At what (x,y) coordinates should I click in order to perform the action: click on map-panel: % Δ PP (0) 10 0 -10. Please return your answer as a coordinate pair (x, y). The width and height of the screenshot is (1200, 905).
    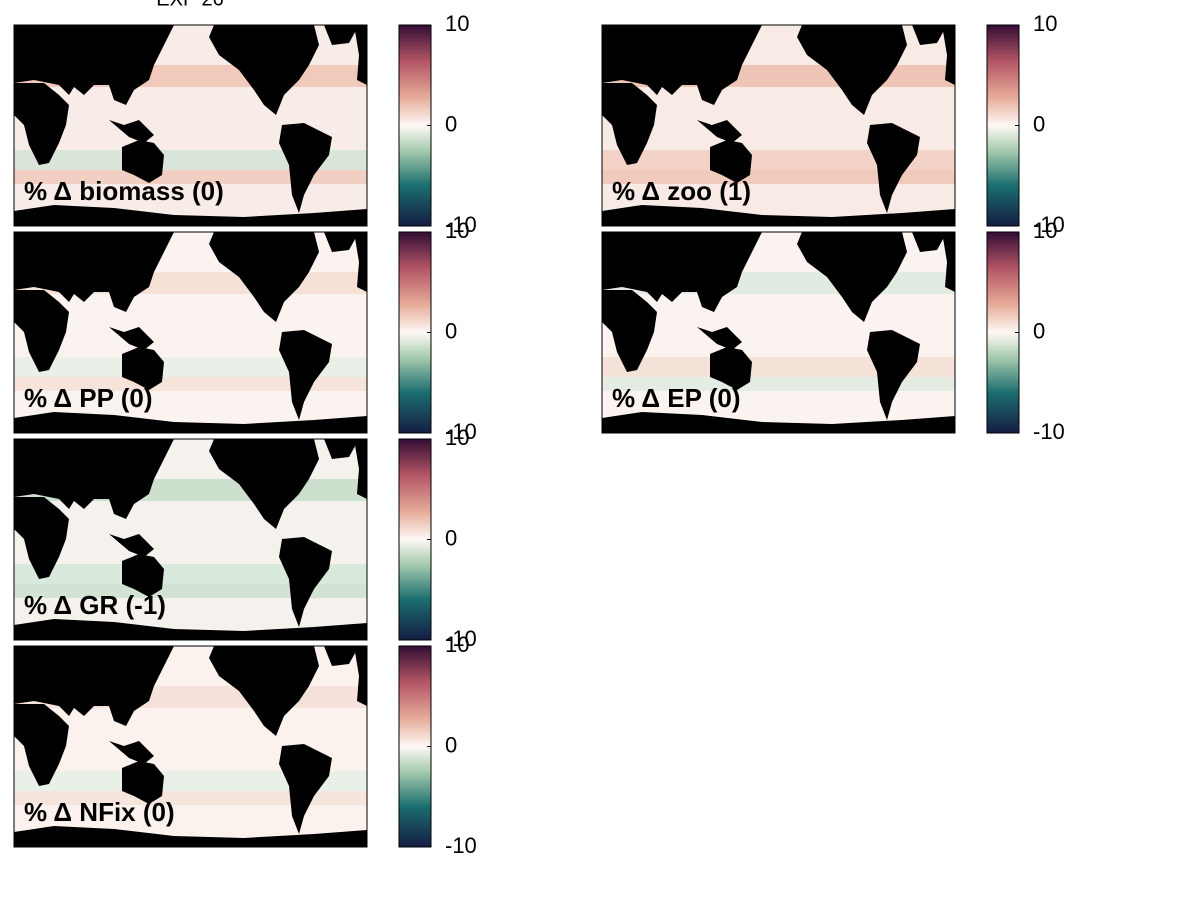
    Looking at the image, I should click on (245, 331).